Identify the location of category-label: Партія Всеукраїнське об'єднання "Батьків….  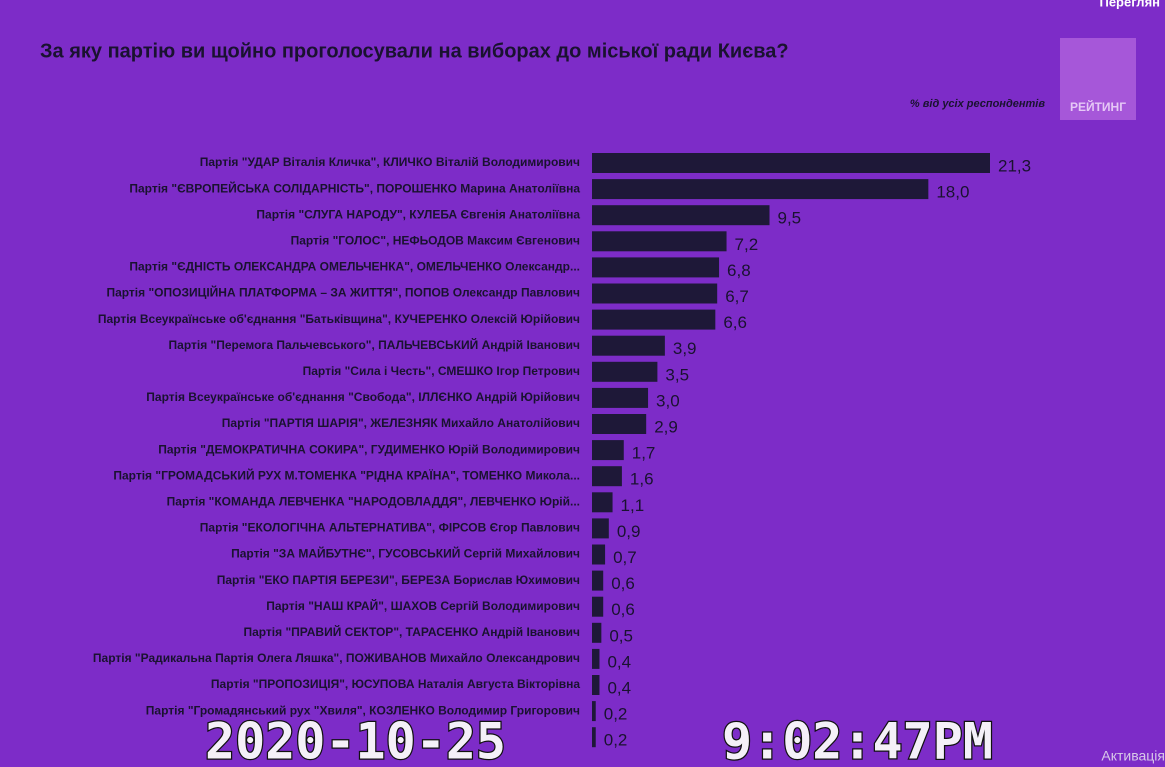
(339, 319).